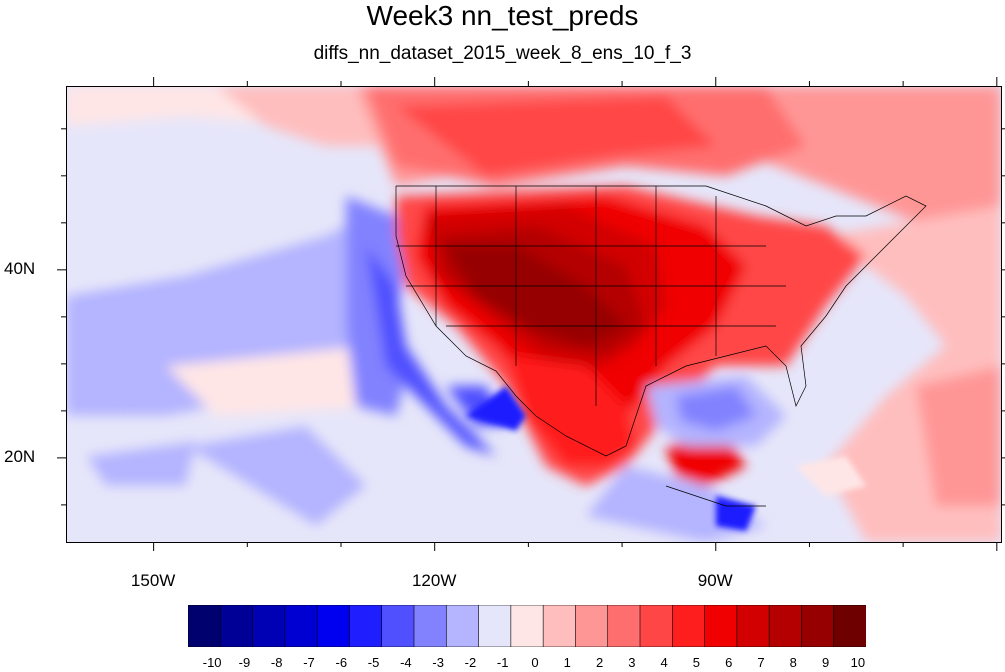 Image resolution: width=1005 pixels, height=672 pixels. Describe the element at coordinates (502, 53) in the screenshot. I see `plot-subtitle: diffs_nn_dataset_2015_week_8_ens_10_f_3` at that location.